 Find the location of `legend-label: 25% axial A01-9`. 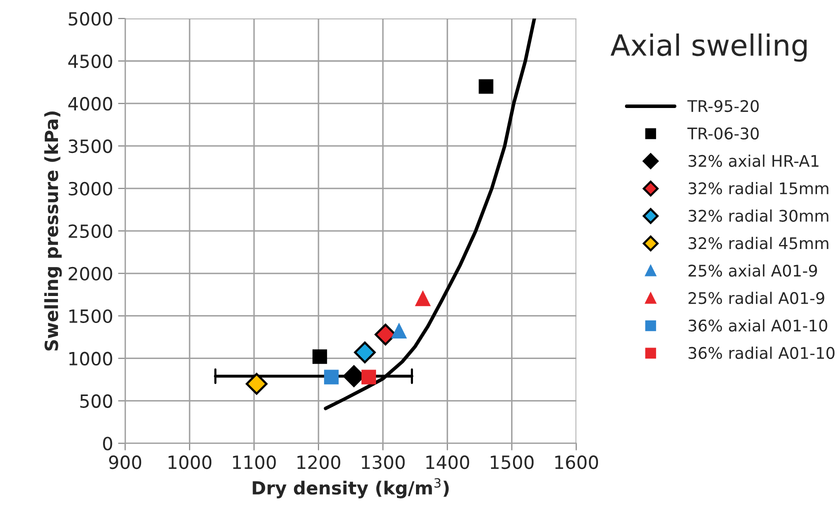

legend-label: 25% axial A01-9 is located at coordinates (753, 270).